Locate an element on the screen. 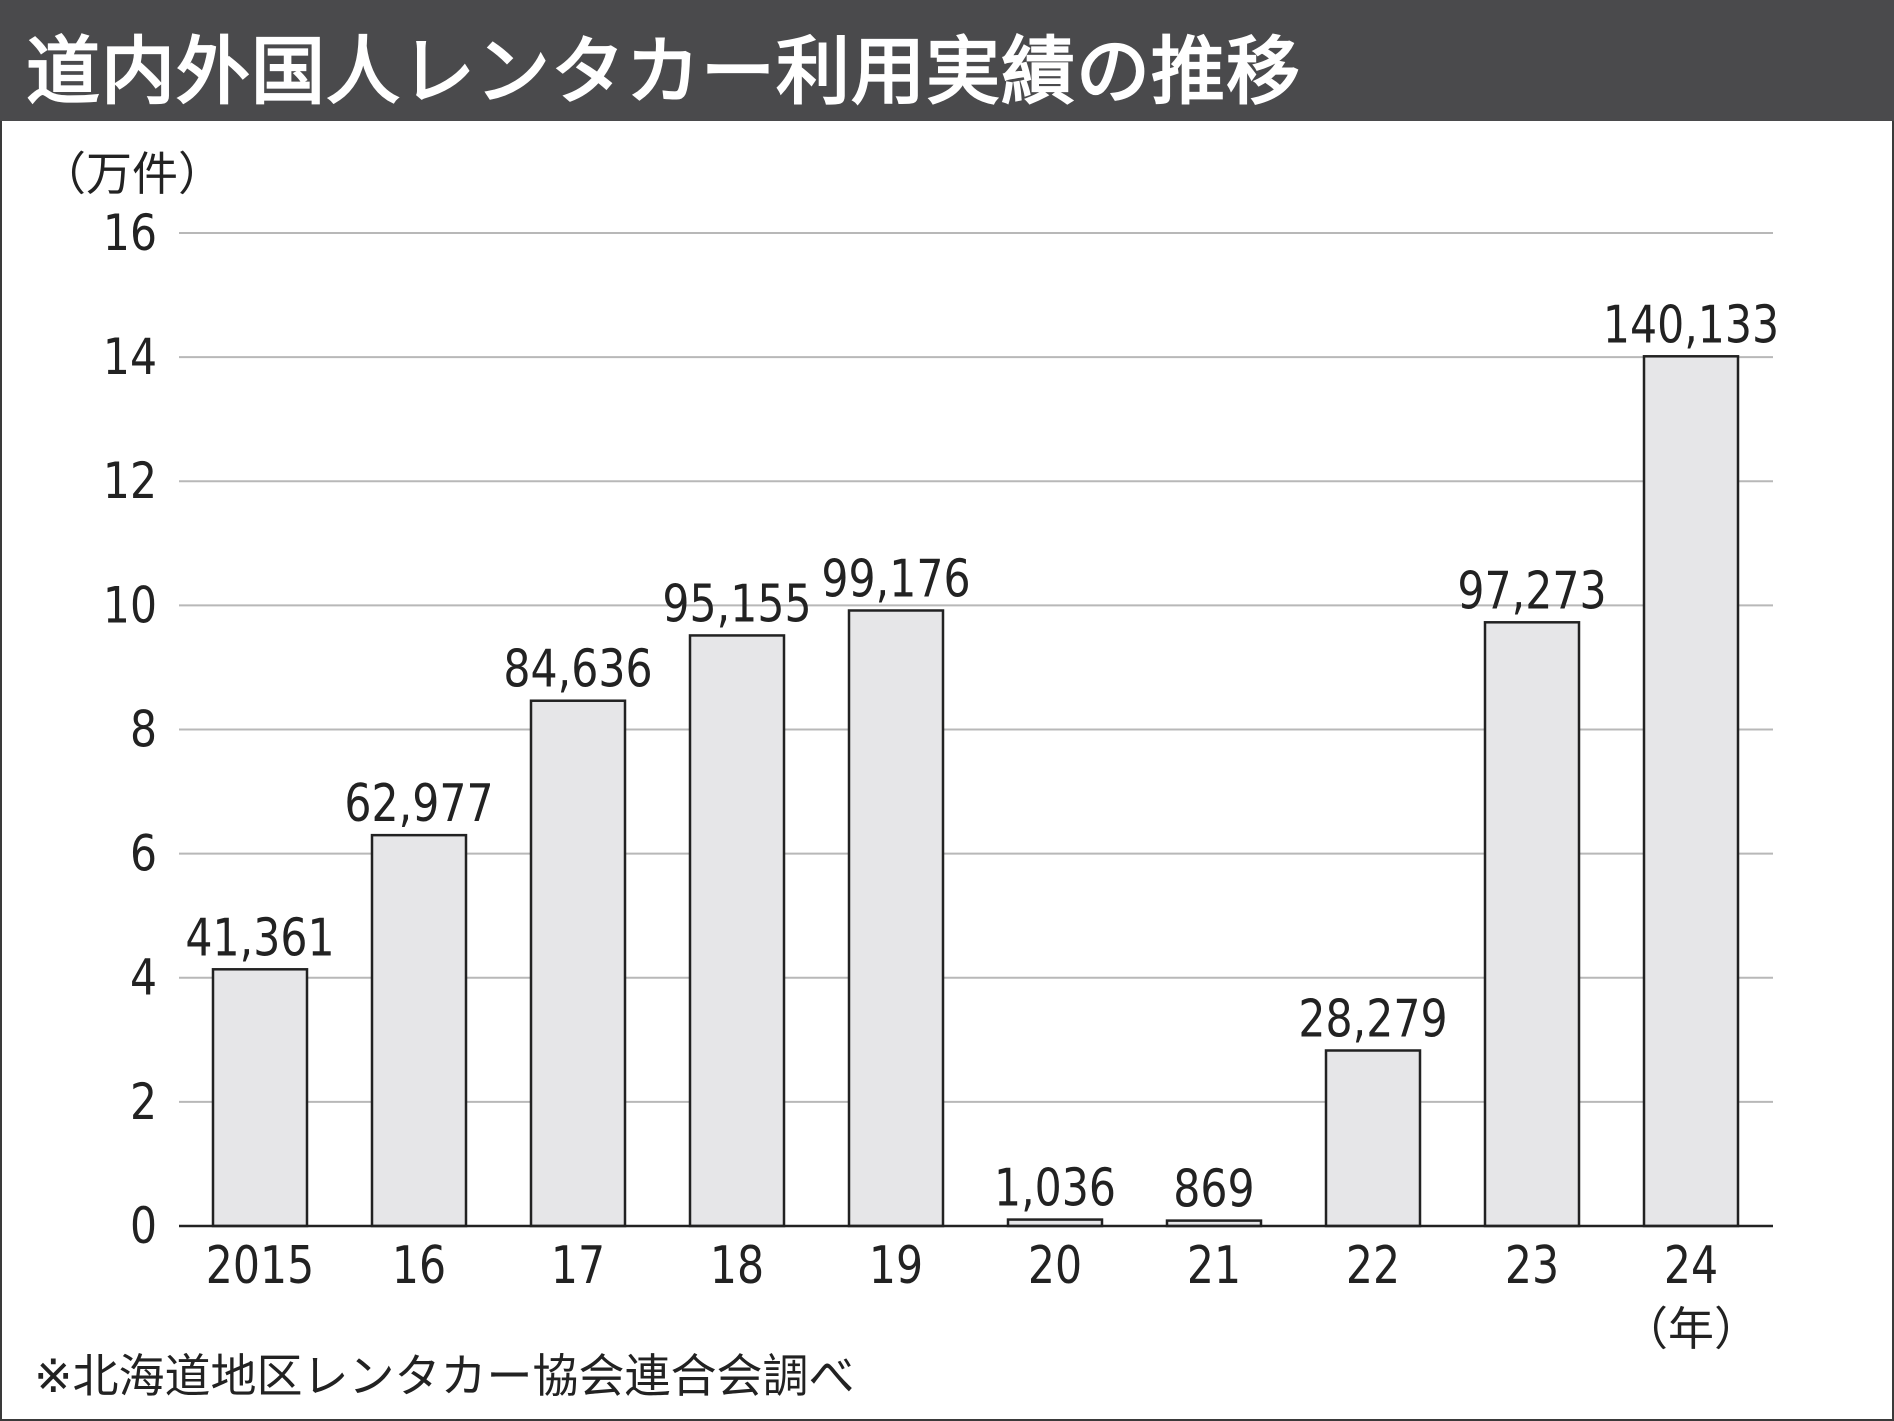 Image resolution: width=1894 pixels, height=1421 pixels. y-tick-label: 8 is located at coordinates (143, 729).